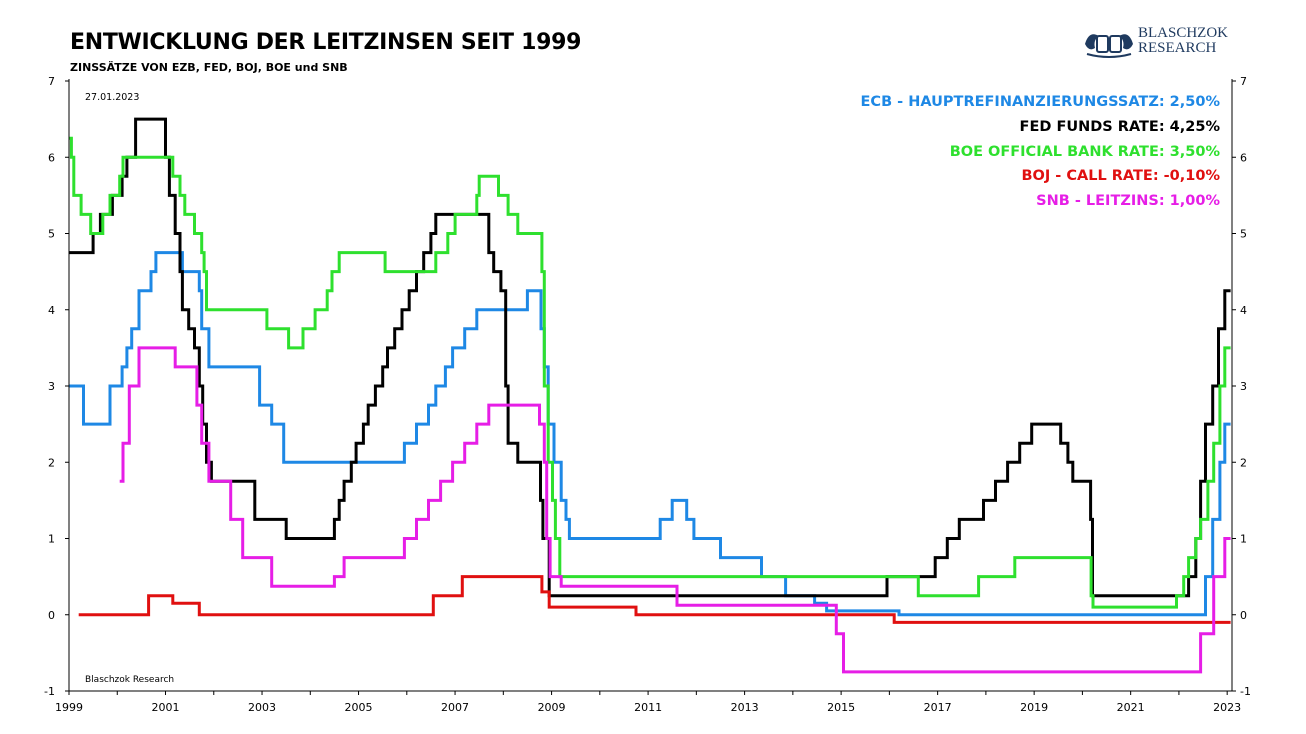  Describe the element at coordinates (51, 615) in the screenshot. I see `y-tick-label-left: 0` at that location.